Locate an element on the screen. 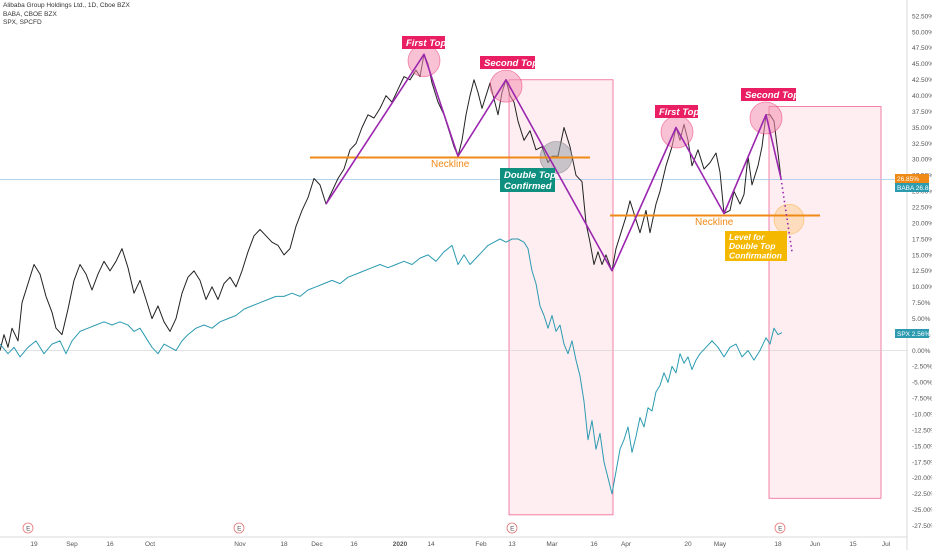 Image resolution: width=932 pixels, height=550 pixels. y-tick-label: 20.00% is located at coordinates (922, 223).